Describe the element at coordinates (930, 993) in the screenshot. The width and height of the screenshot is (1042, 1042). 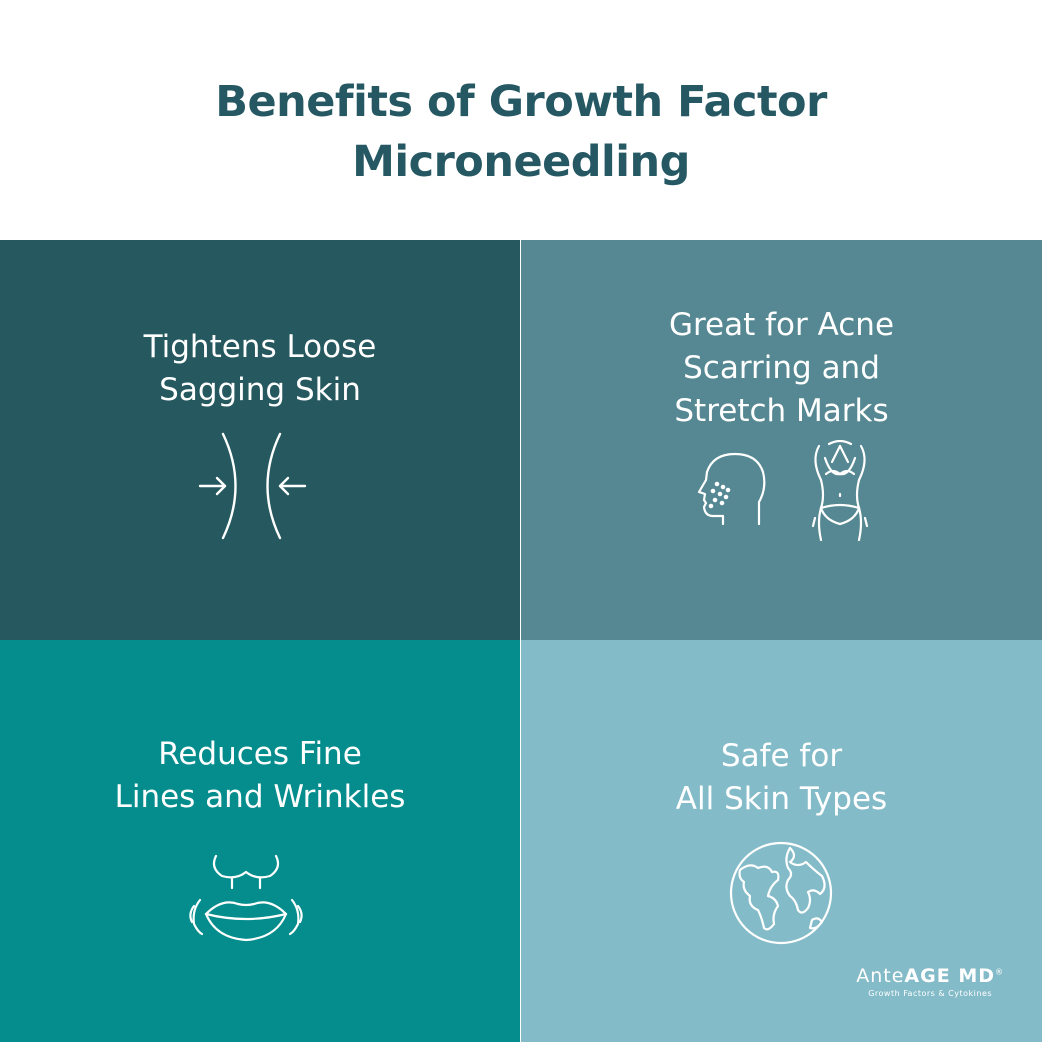
I see `brand-tagline: Growth Factors & Cytokines` at that location.